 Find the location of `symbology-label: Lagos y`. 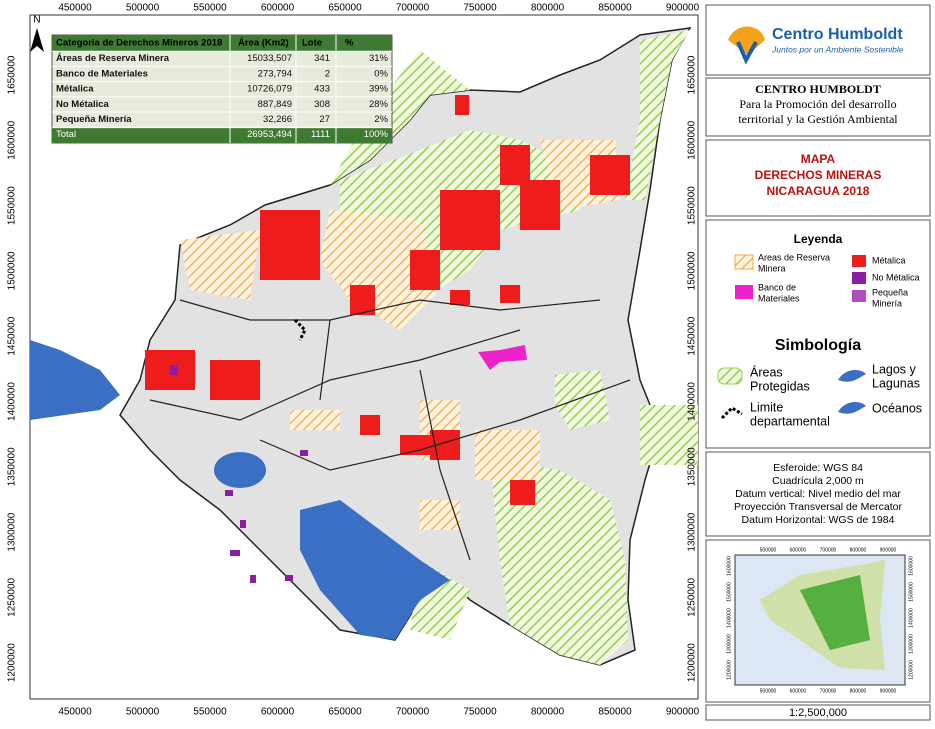

symbology-label: Lagos y is located at coordinates (894, 369).